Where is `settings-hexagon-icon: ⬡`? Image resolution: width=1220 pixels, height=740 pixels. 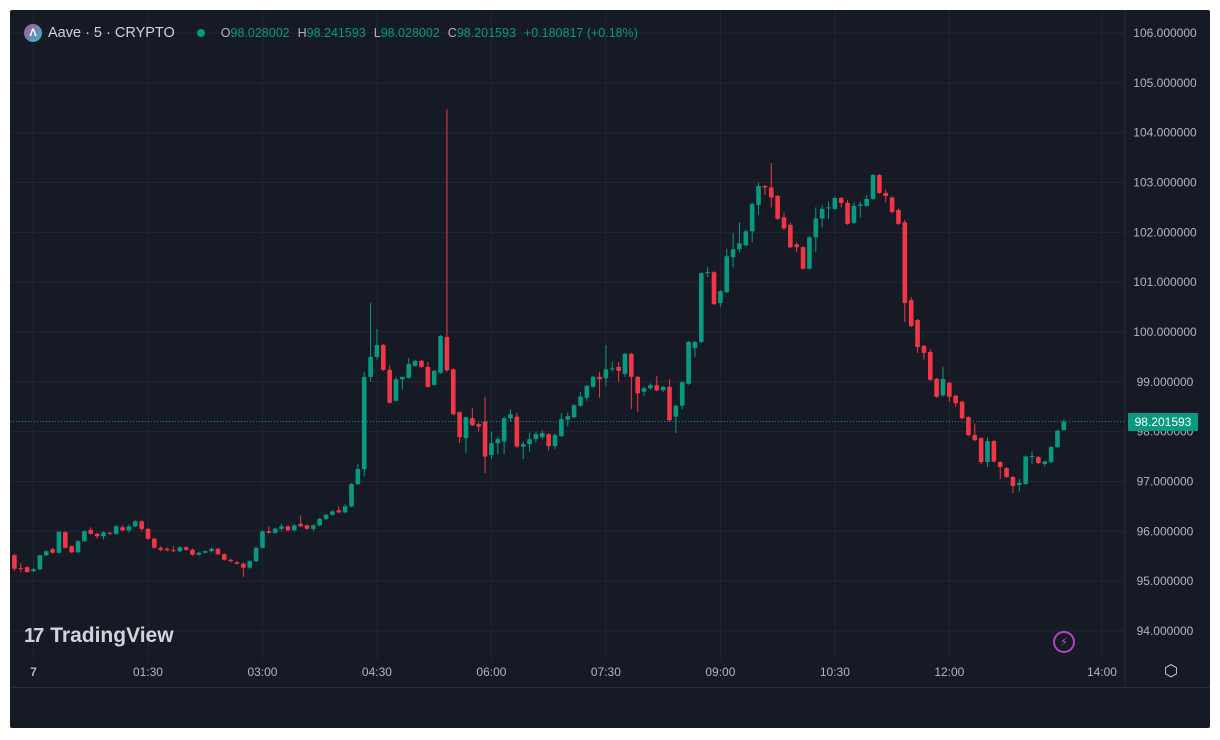
settings-hexagon-icon: ⬡ is located at coordinates (1171, 671).